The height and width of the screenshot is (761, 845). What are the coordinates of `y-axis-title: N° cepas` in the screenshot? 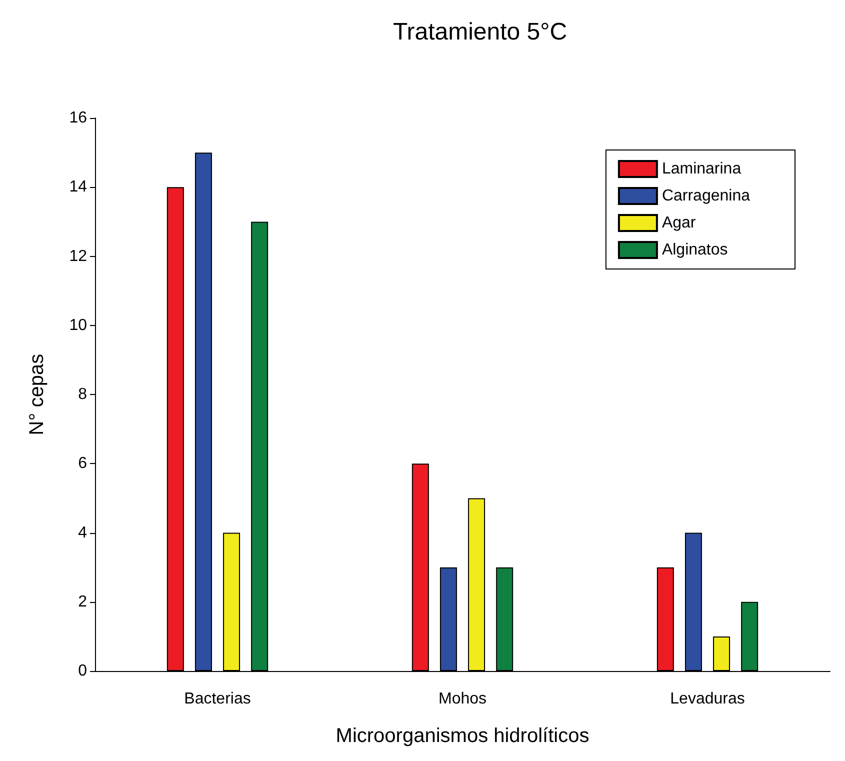 It's located at (37, 395).